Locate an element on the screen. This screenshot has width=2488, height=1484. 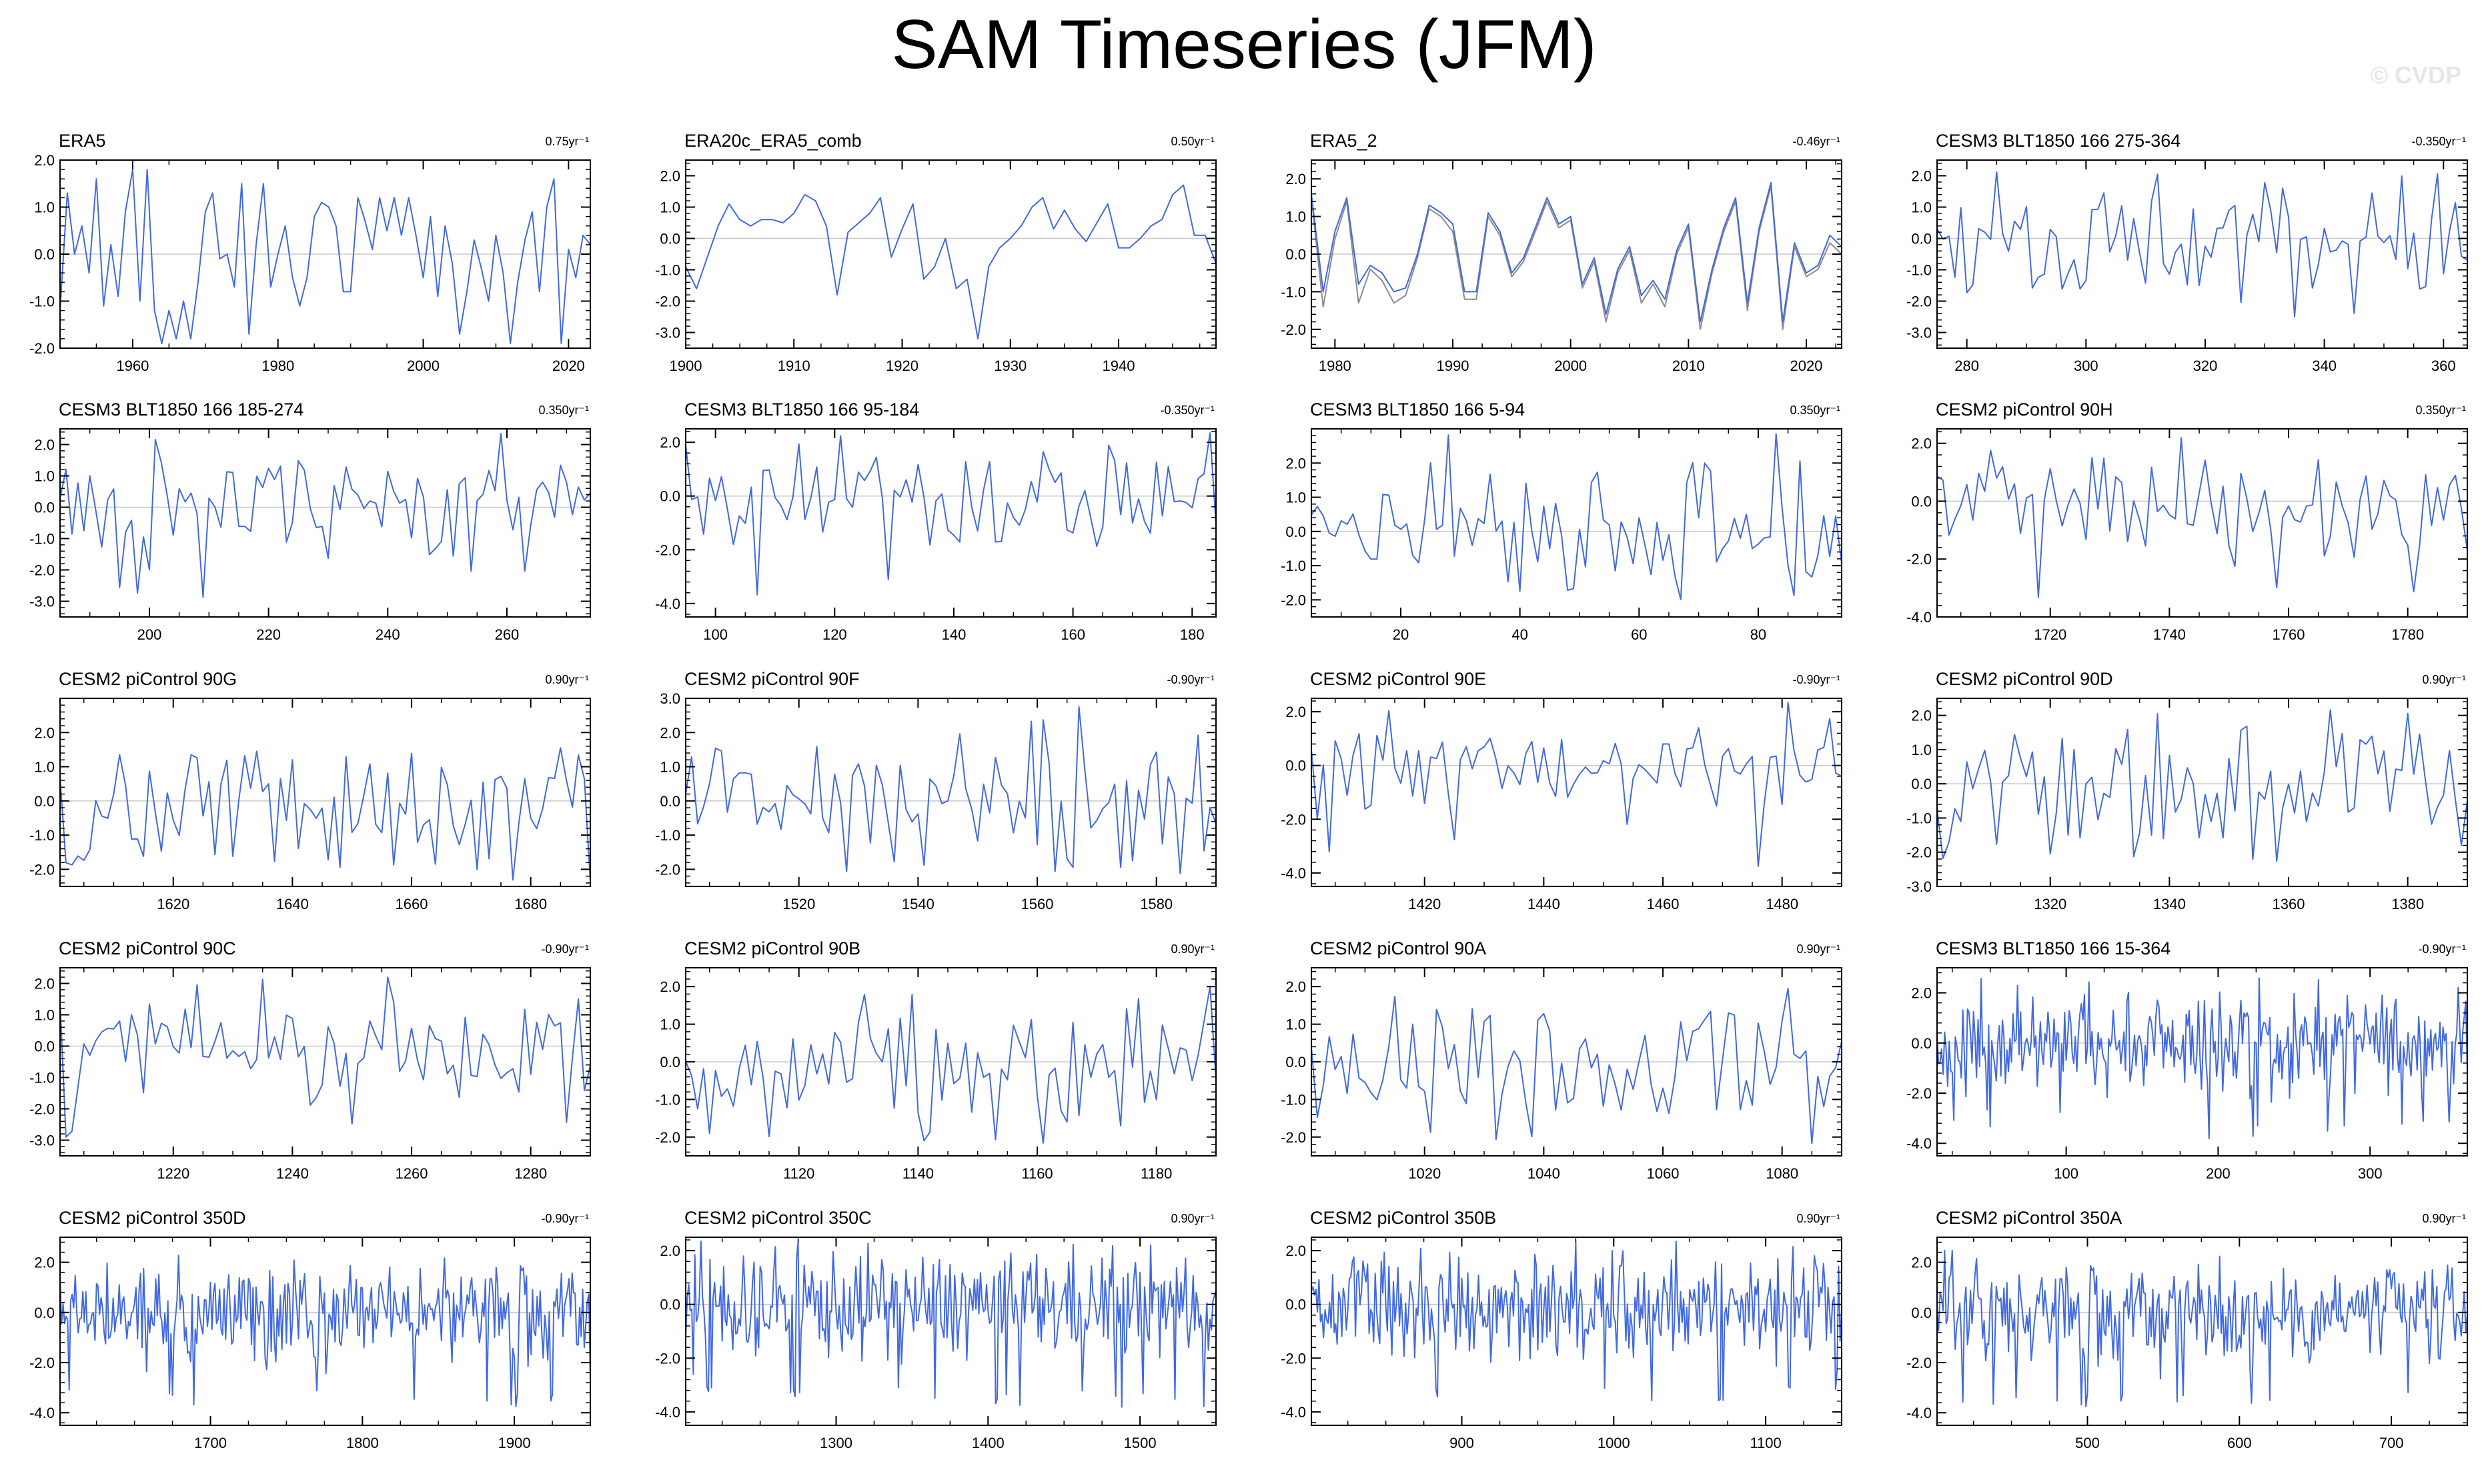
x-tick-label: 320 is located at coordinates (2206, 365).